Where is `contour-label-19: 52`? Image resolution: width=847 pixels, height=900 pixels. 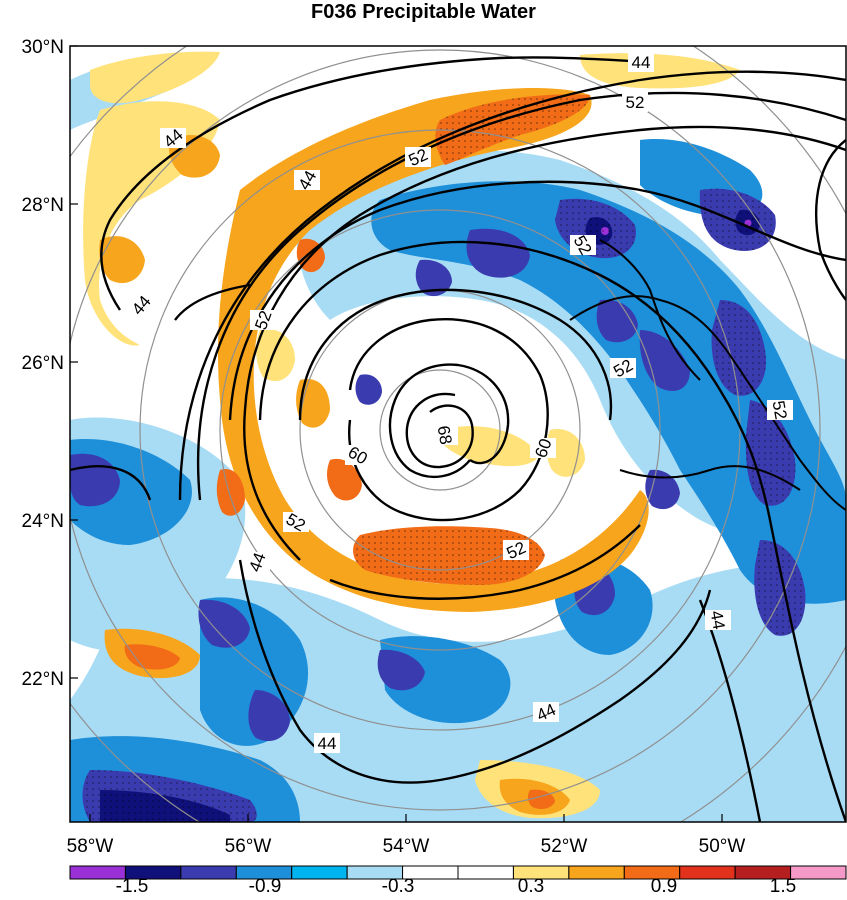
contour-label-19: 52 is located at coordinates (780, 410).